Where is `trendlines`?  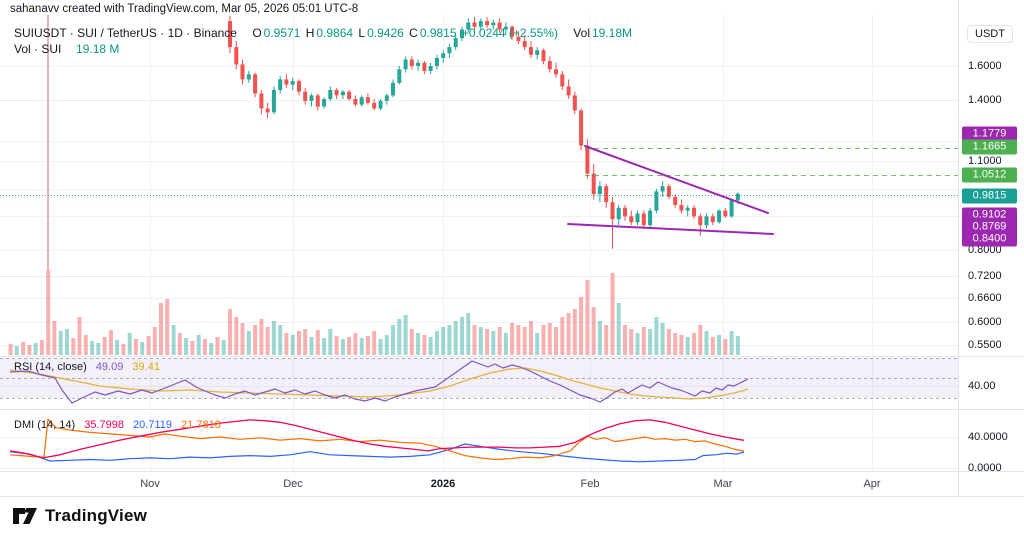
trendlines is located at coordinates (670, 190).